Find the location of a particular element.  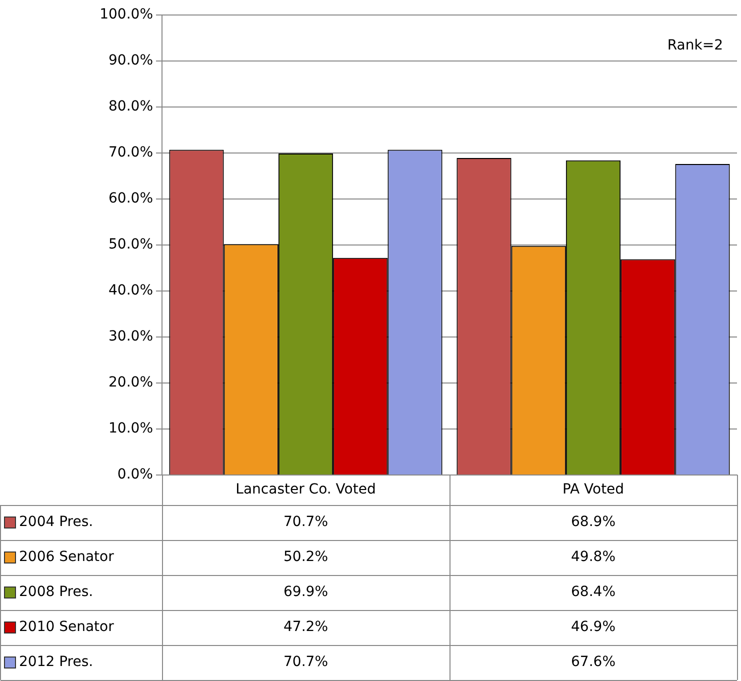

y-tick-label: 70.0% is located at coordinates (130, 152).